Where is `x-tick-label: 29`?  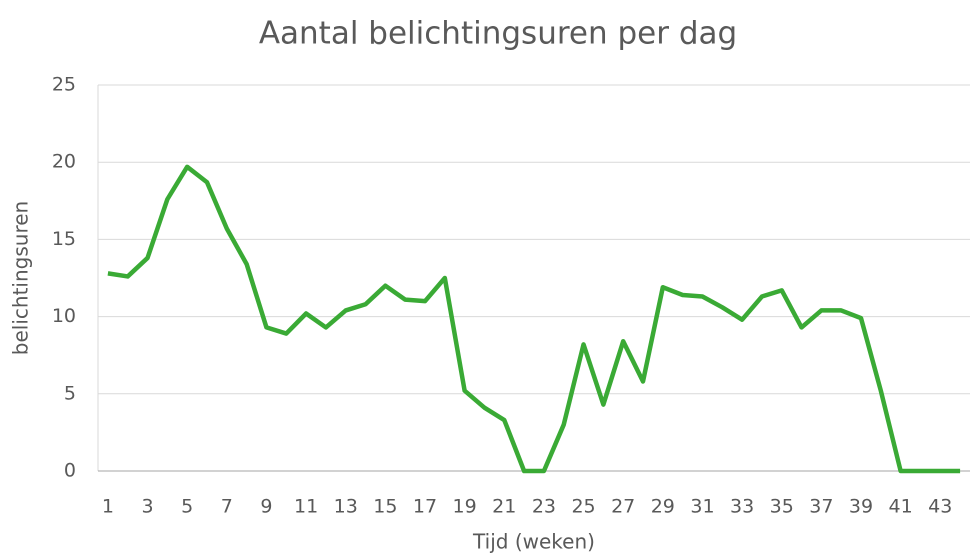 x-tick-label: 29 is located at coordinates (663, 507).